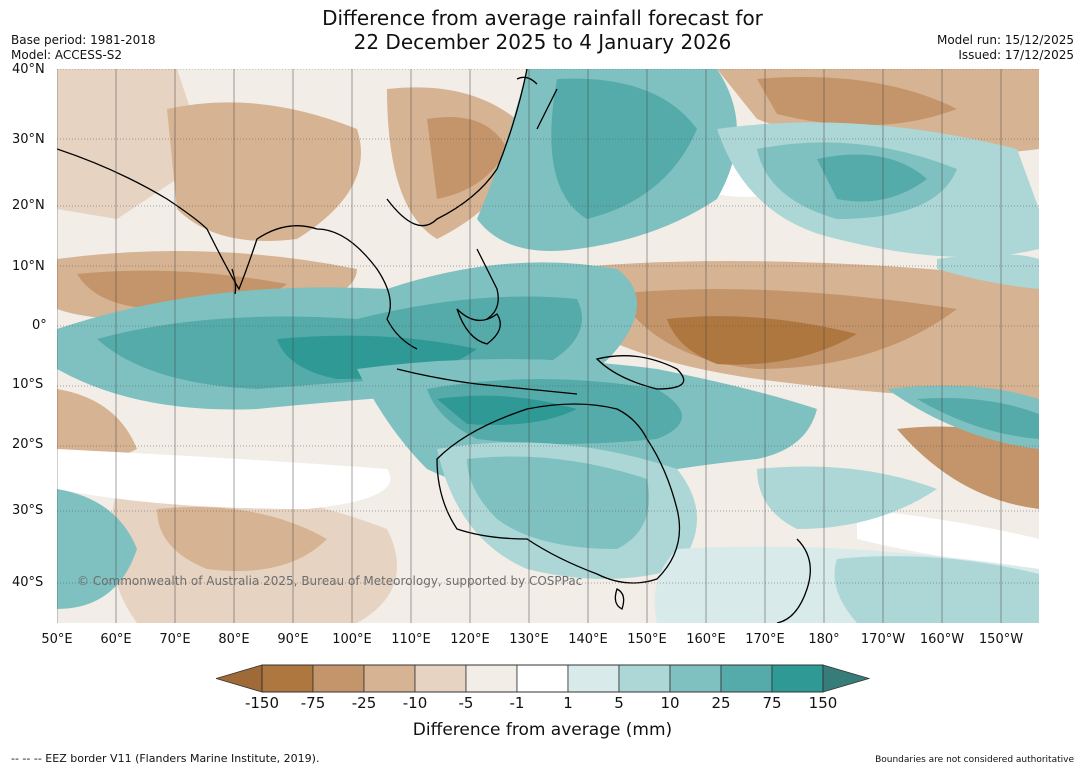 This screenshot has height=770, width=1085. What do you see at coordinates (234, 639) in the screenshot?
I see `lon-label-80e: 80°E` at bounding box center [234, 639].